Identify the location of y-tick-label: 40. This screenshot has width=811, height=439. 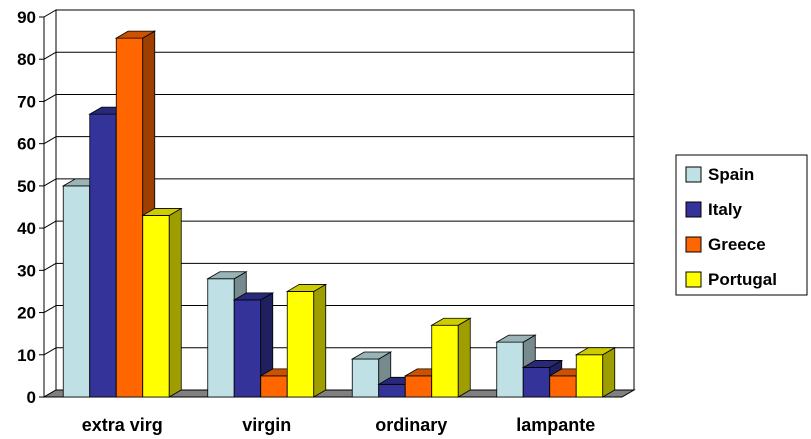
(26, 228).